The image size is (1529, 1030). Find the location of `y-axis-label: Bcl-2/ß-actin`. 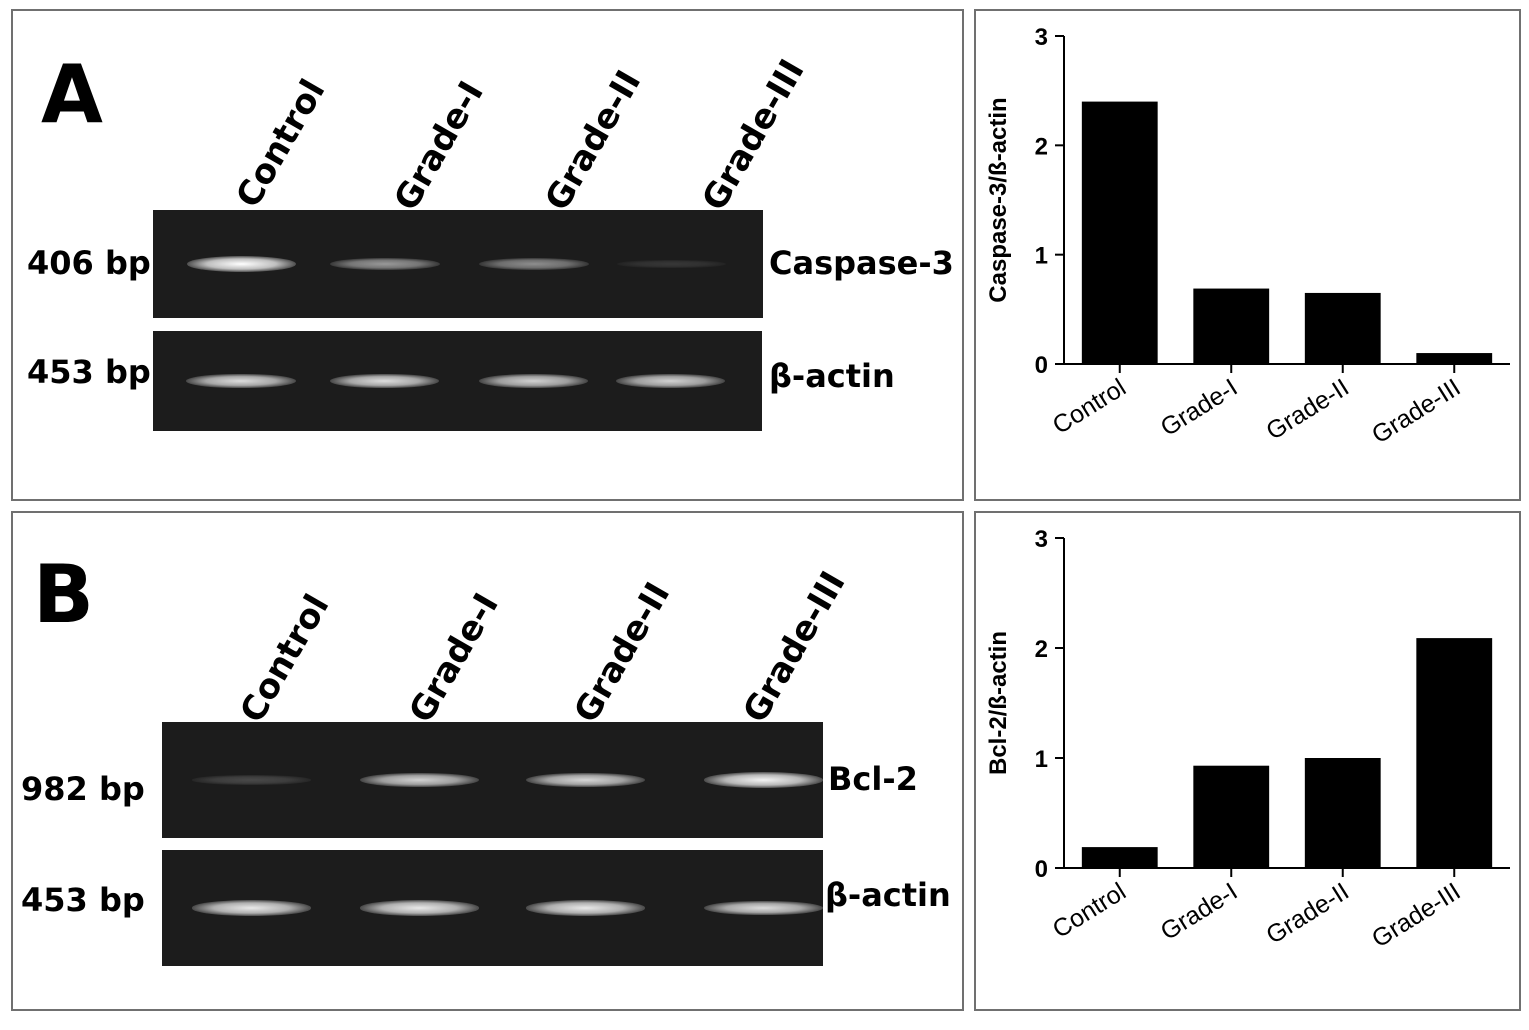

y-axis-label: Bcl-2/ß-actin is located at coordinates (998, 703).